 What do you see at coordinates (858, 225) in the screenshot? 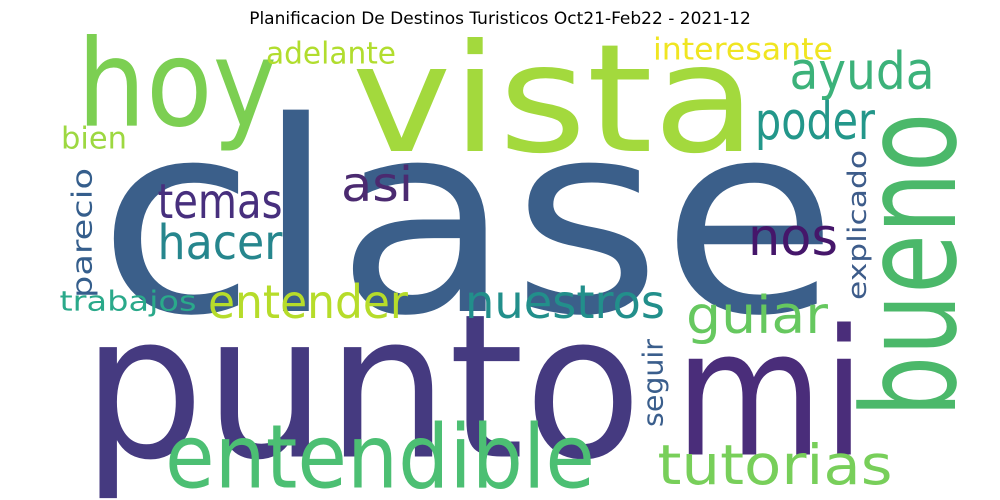
I see `word-explicado: explicado` at bounding box center [858, 225].